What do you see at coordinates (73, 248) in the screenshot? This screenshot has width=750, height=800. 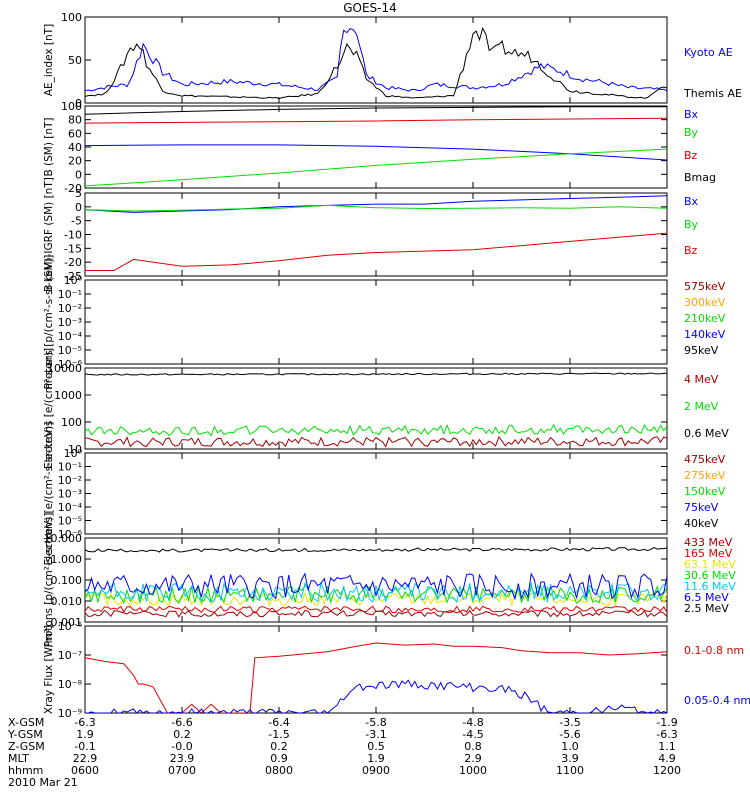 I see `y-tick-label: -15` at bounding box center [73, 248].